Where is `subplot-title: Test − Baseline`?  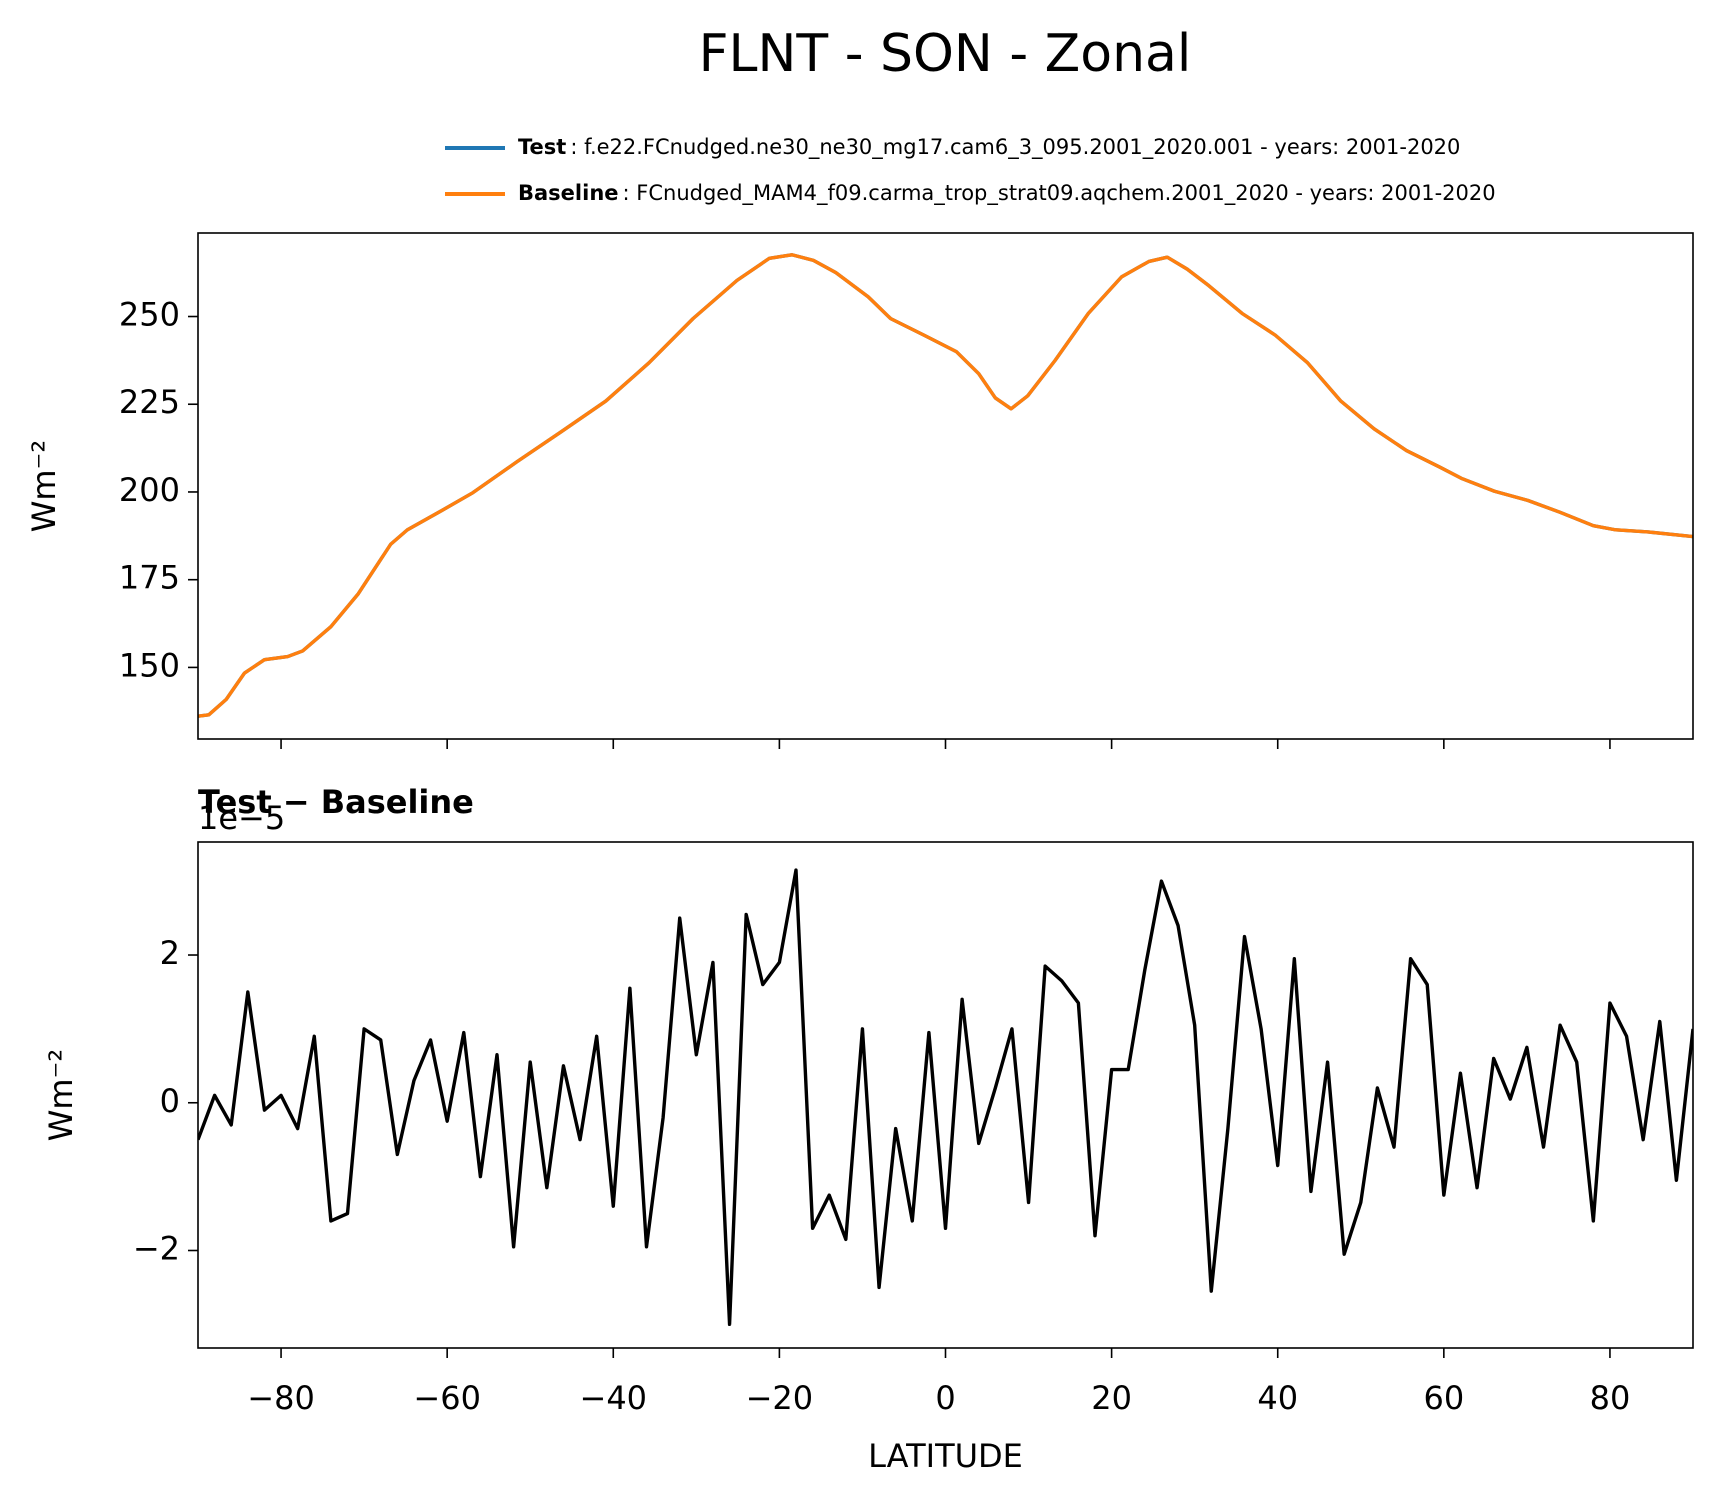
subplot-title: Test − Baseline is located at coordinates (336, 802).